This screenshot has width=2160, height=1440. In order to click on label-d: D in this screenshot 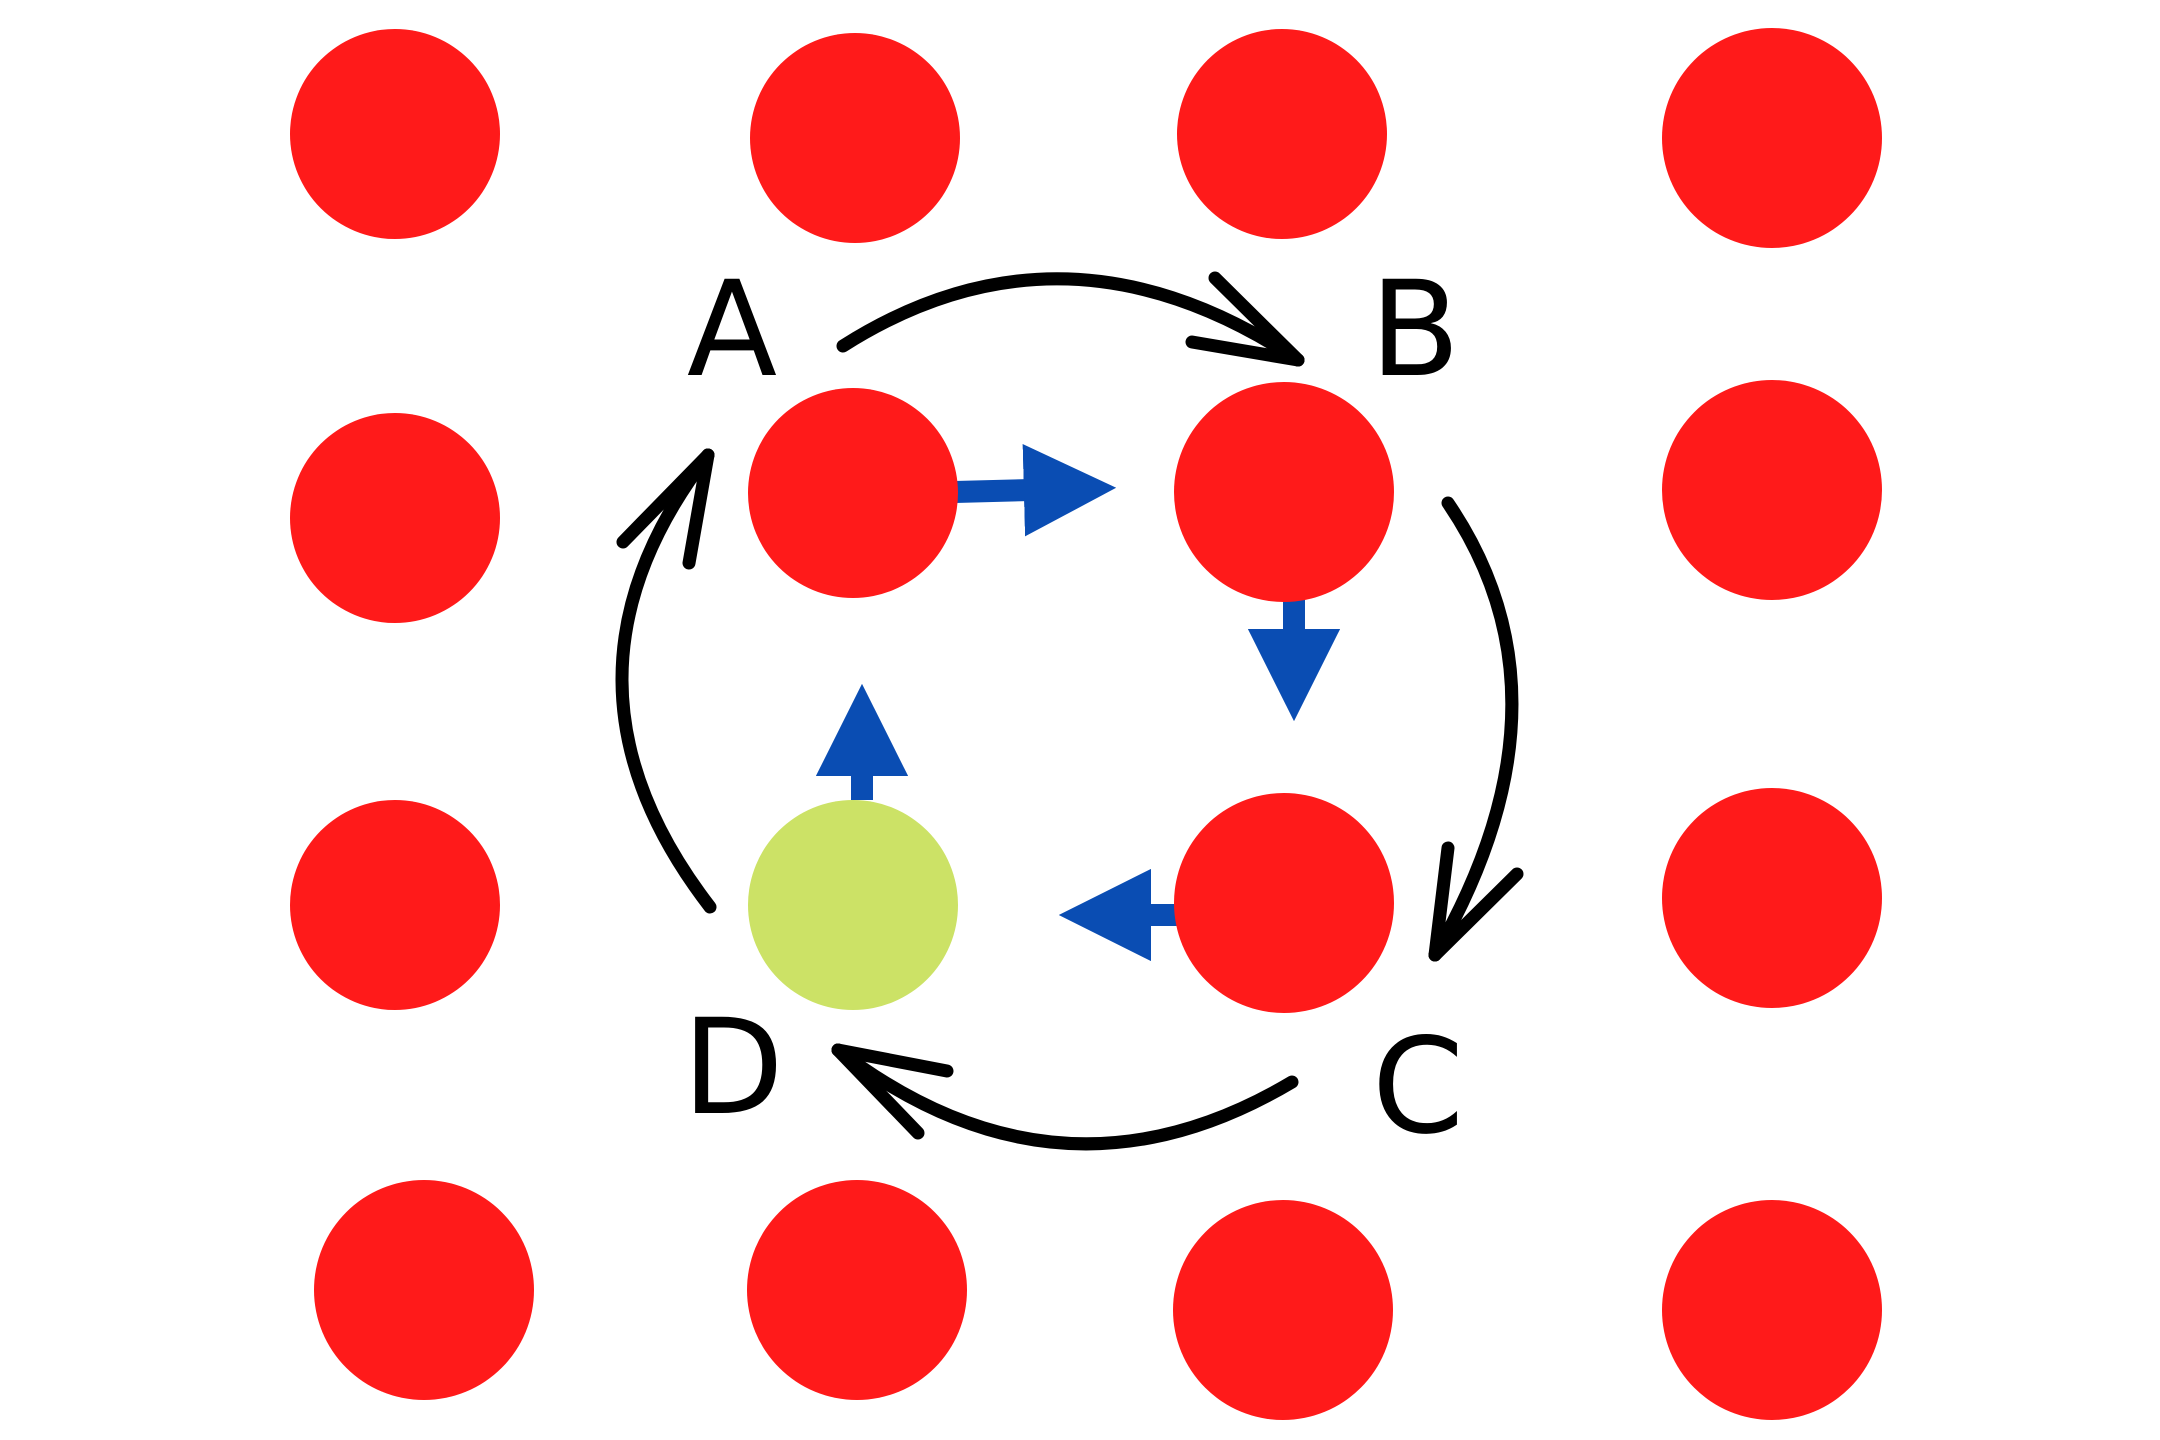, I will do `click(733, 1068)`.